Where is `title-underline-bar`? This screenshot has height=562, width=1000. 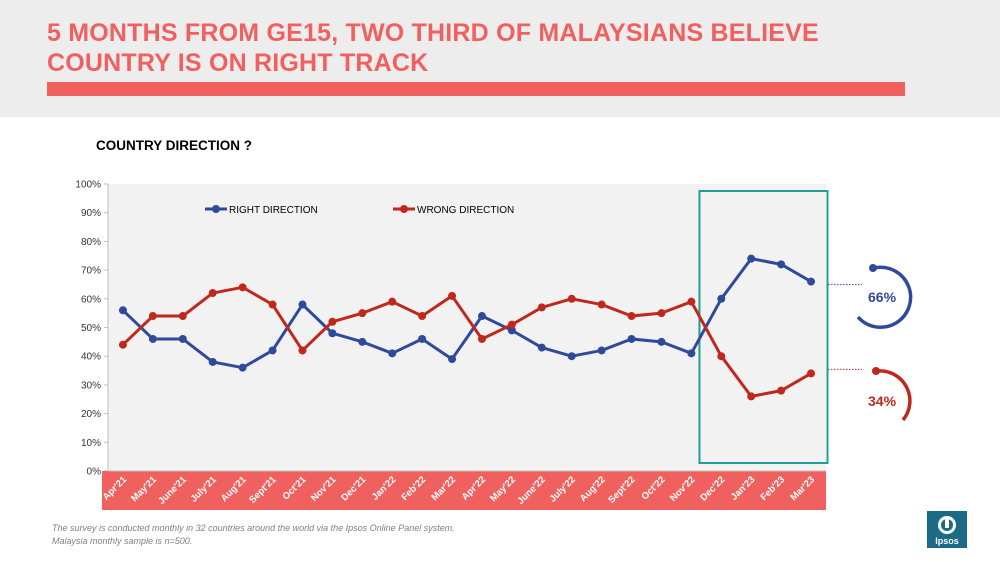 title-underline-bar is located at coordinates (476, 89).